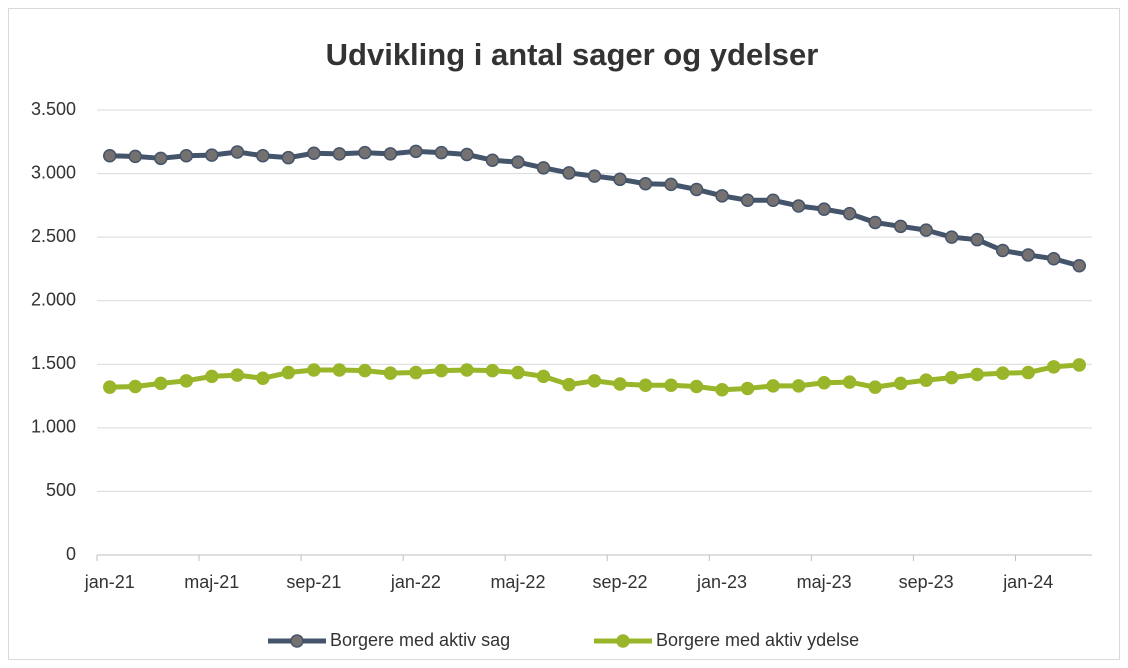 This screenshot has height=668, width=1128. What do you see at coordinates (926, 582) in the screenshot?
I see `x-tick-label: sep-23` at bounding box center [926, 582].